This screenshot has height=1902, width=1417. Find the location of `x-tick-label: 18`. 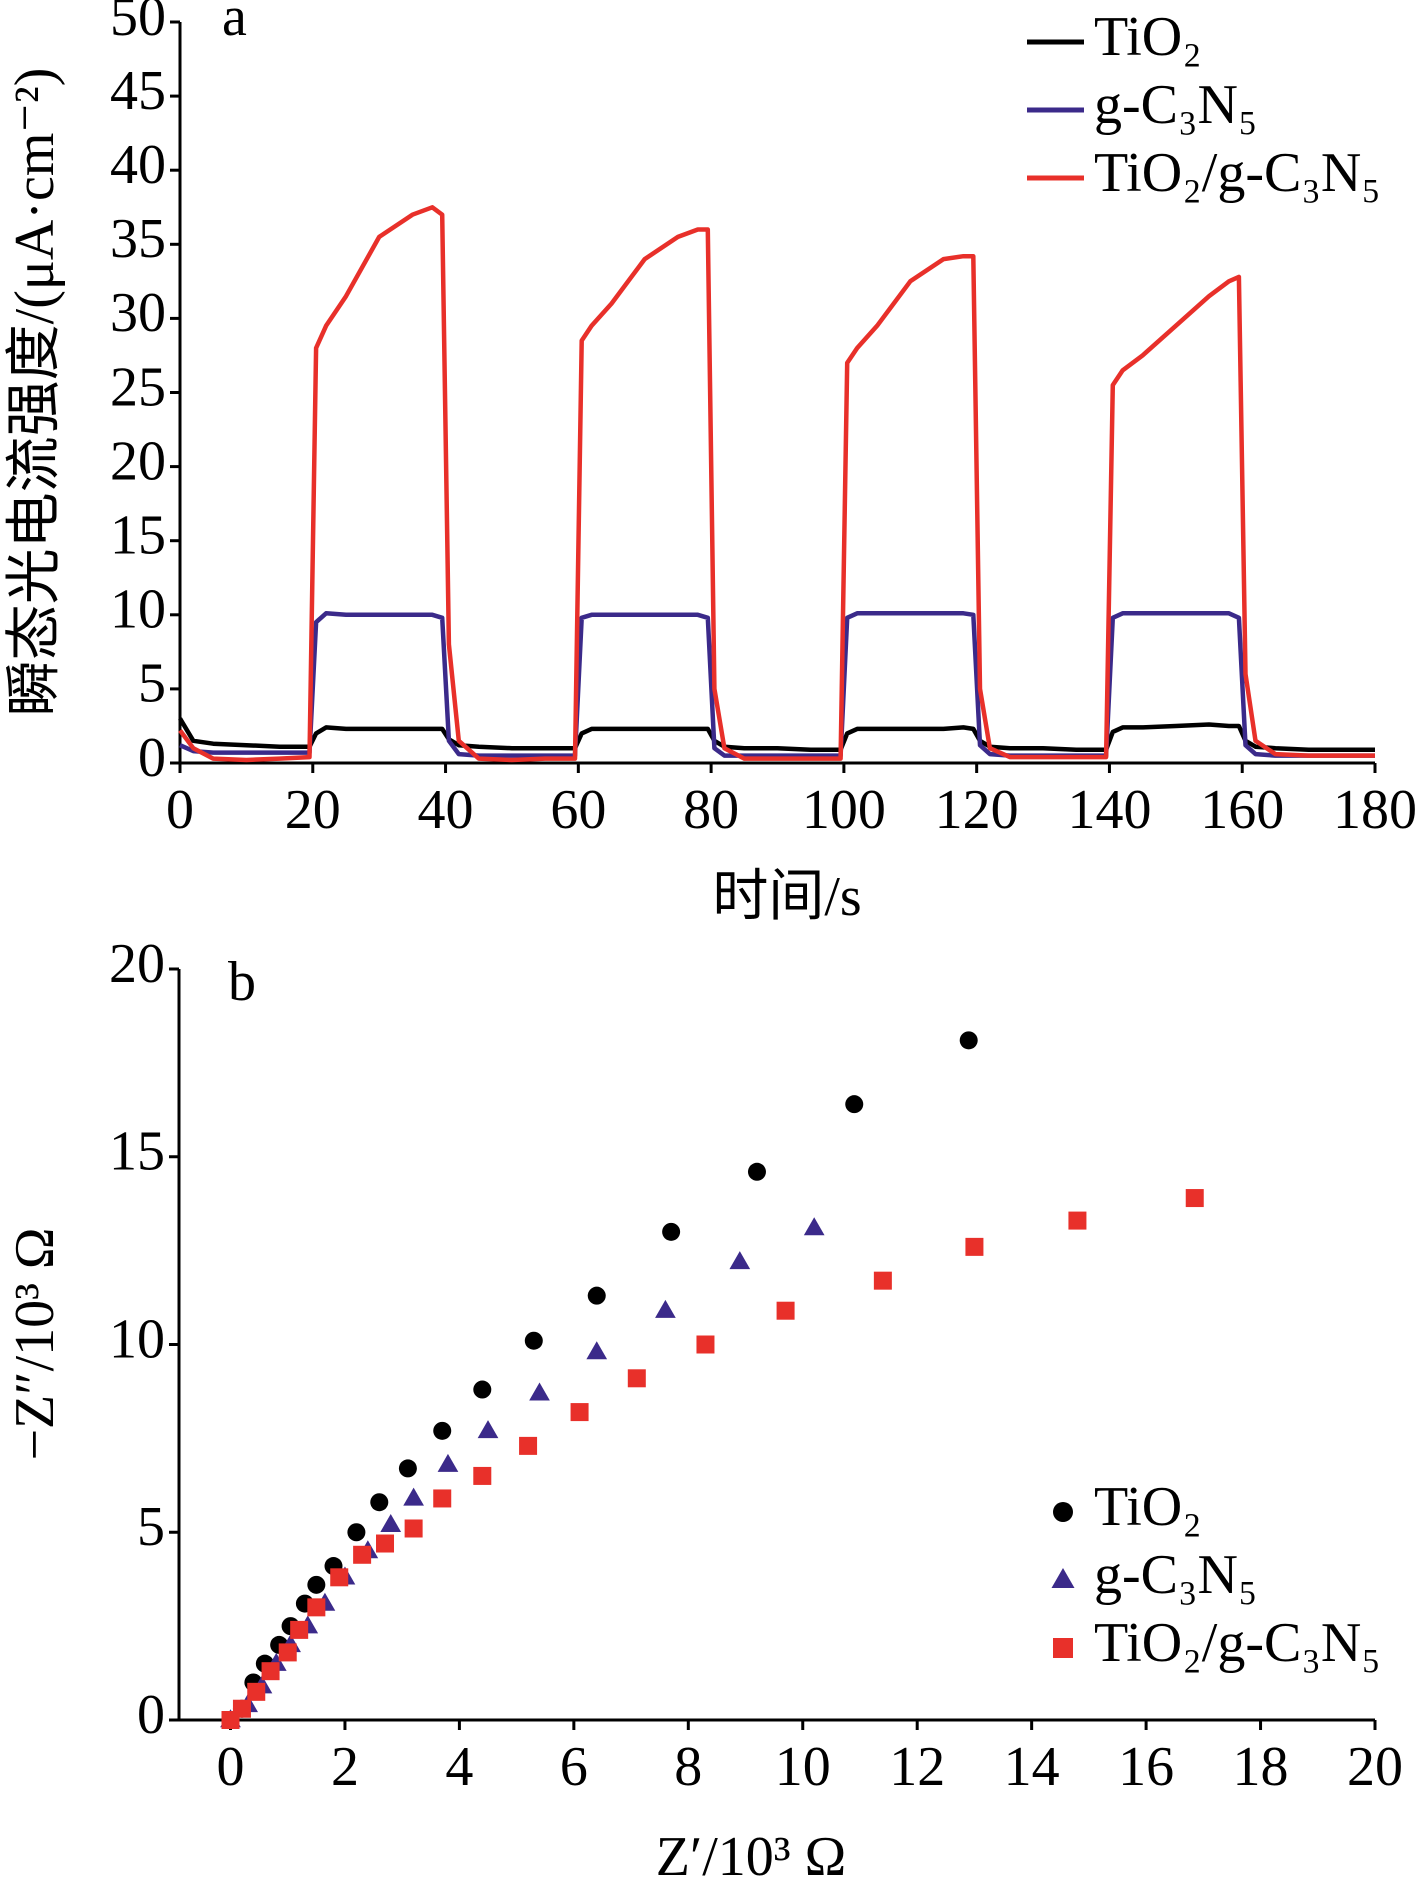

x-tick-label: 18 is located at coordinates (1261, 1767).